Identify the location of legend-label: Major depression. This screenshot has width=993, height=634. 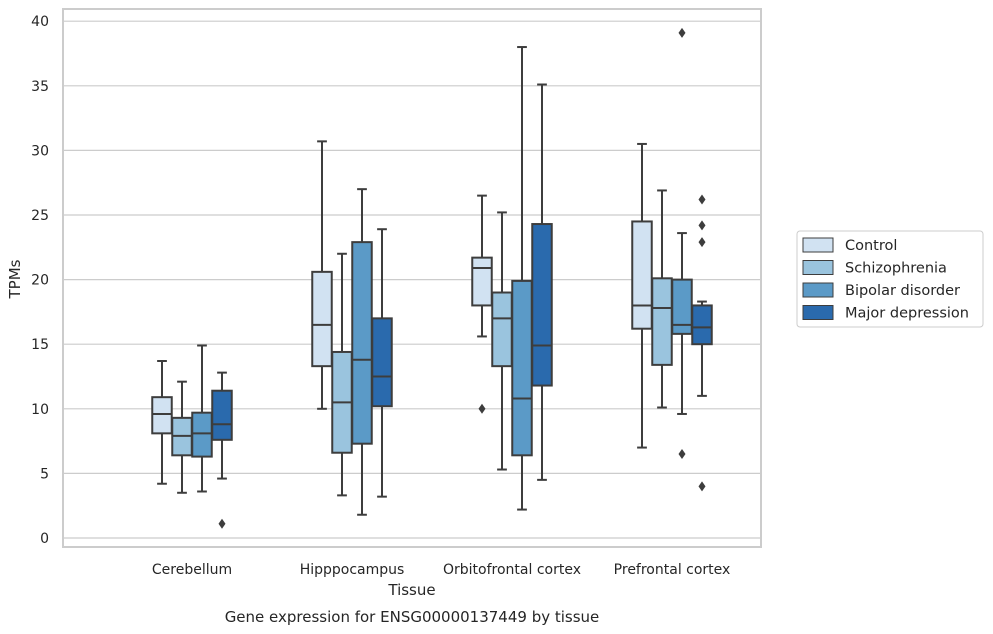
(907, 314).